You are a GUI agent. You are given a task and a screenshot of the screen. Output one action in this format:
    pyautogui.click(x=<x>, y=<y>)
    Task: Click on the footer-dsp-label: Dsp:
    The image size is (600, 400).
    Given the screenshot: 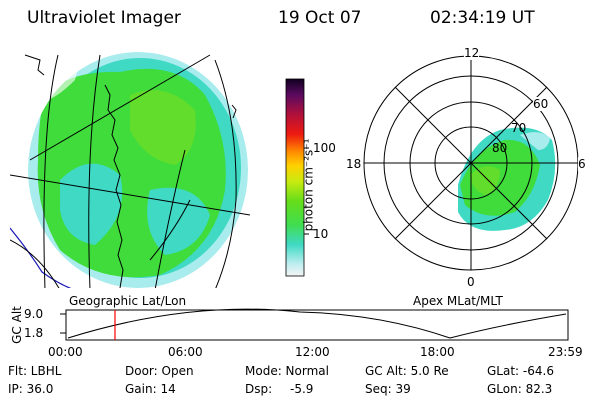 What is the action you would take?
    pyautogui.click(x=259, y=389)
    